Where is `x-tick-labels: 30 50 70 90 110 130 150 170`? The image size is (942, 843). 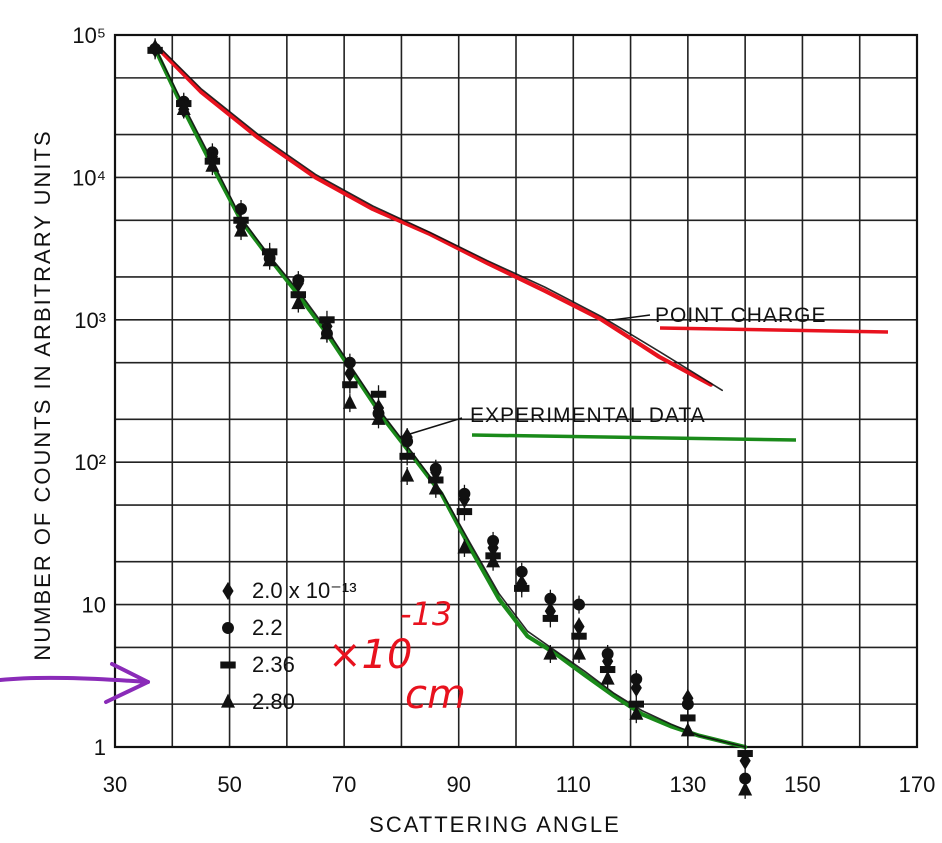
x-tick-labels: 30 50 70 90 110 130 150 170 is located at coordinates (519, 784).